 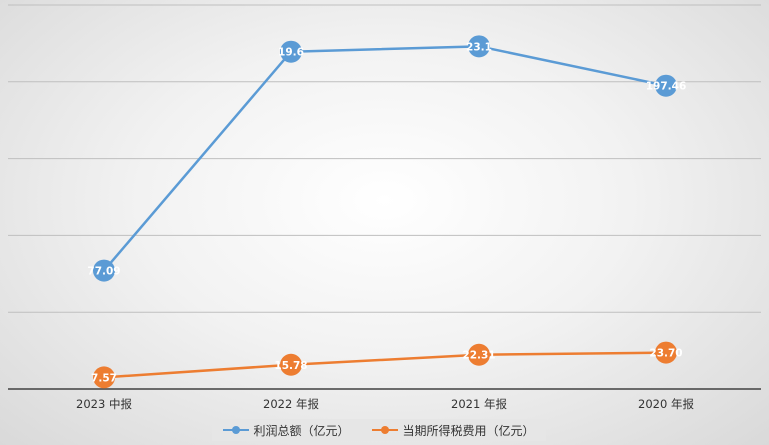 I want to click on data-label: 19.6, so click(x=291, y=53).